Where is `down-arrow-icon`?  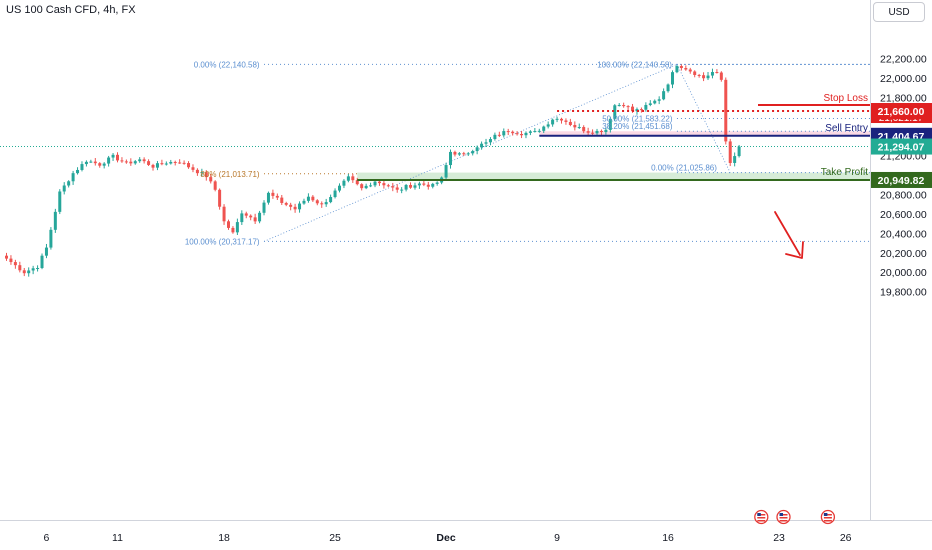
down-arrow-icon is located at coordinates (789, 235).